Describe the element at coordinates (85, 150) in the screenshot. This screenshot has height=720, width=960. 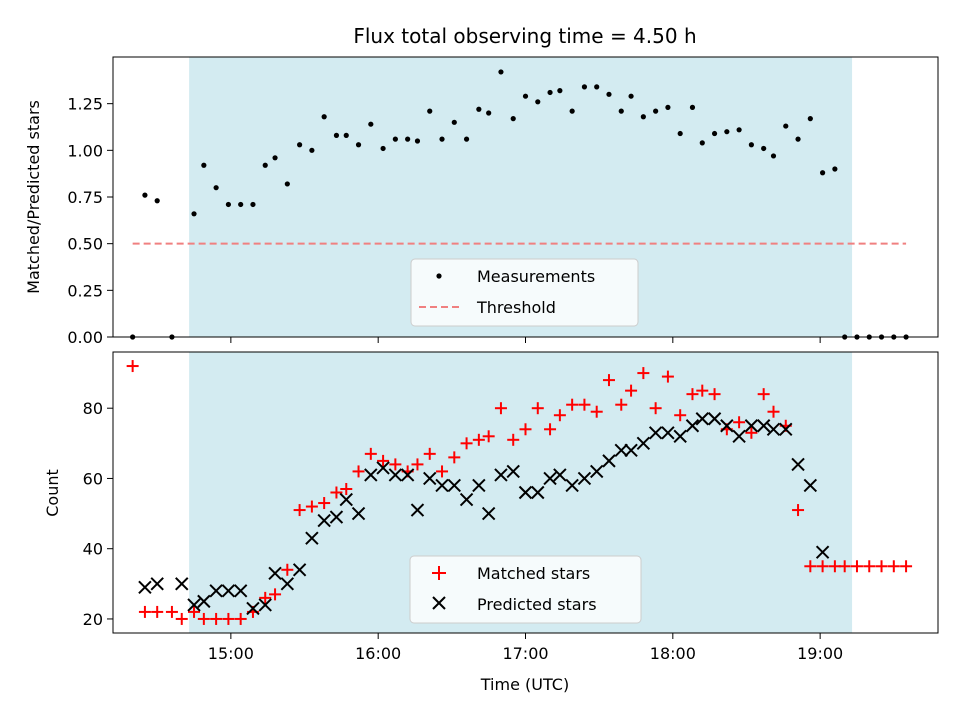
I see `top-y-tick-label: 1.00` at that location.